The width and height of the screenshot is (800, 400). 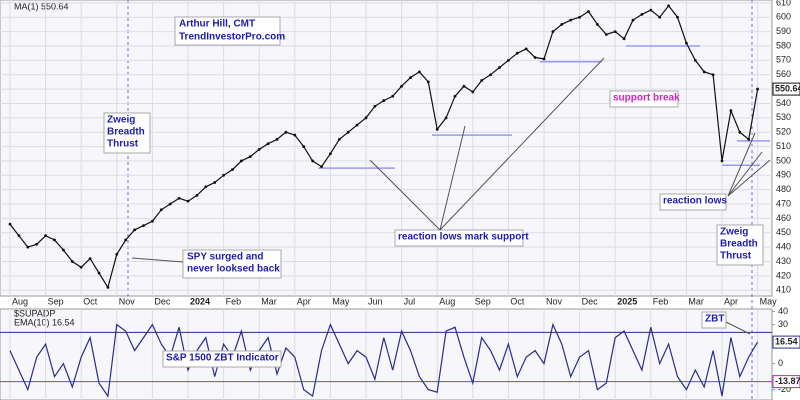 I want to click on y-tick-label: 430, so click(x=783, y=261).